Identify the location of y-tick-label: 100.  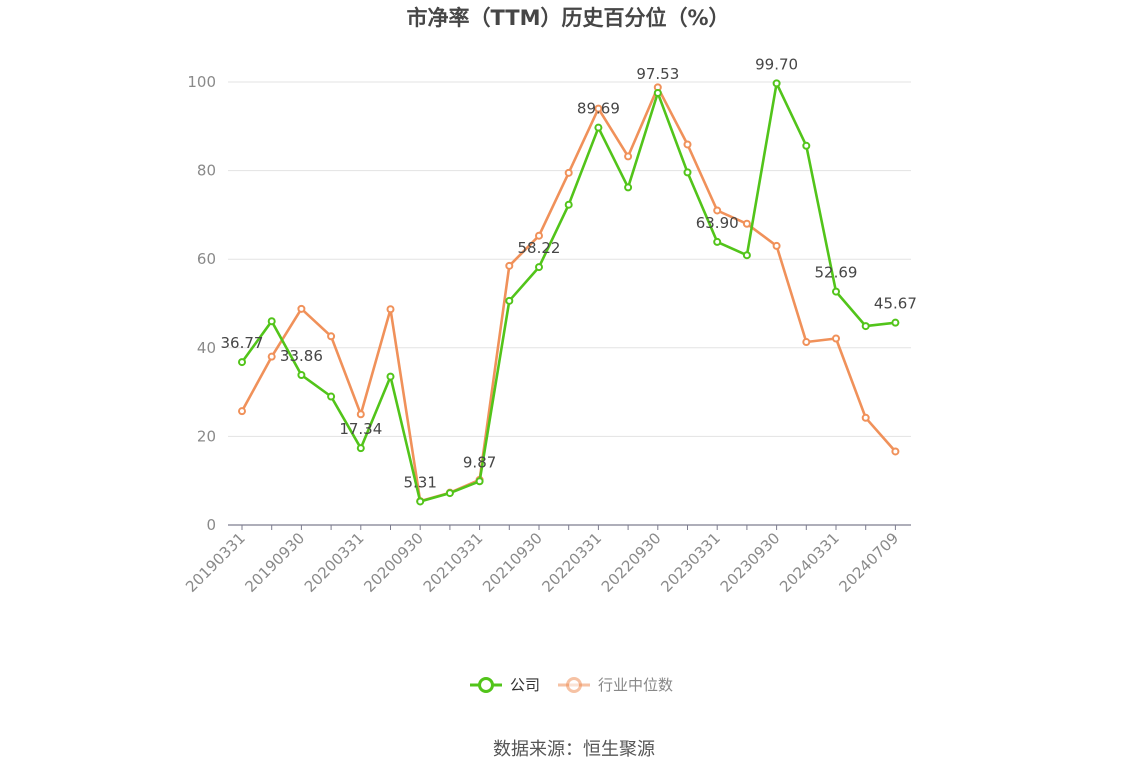
(201, 82).